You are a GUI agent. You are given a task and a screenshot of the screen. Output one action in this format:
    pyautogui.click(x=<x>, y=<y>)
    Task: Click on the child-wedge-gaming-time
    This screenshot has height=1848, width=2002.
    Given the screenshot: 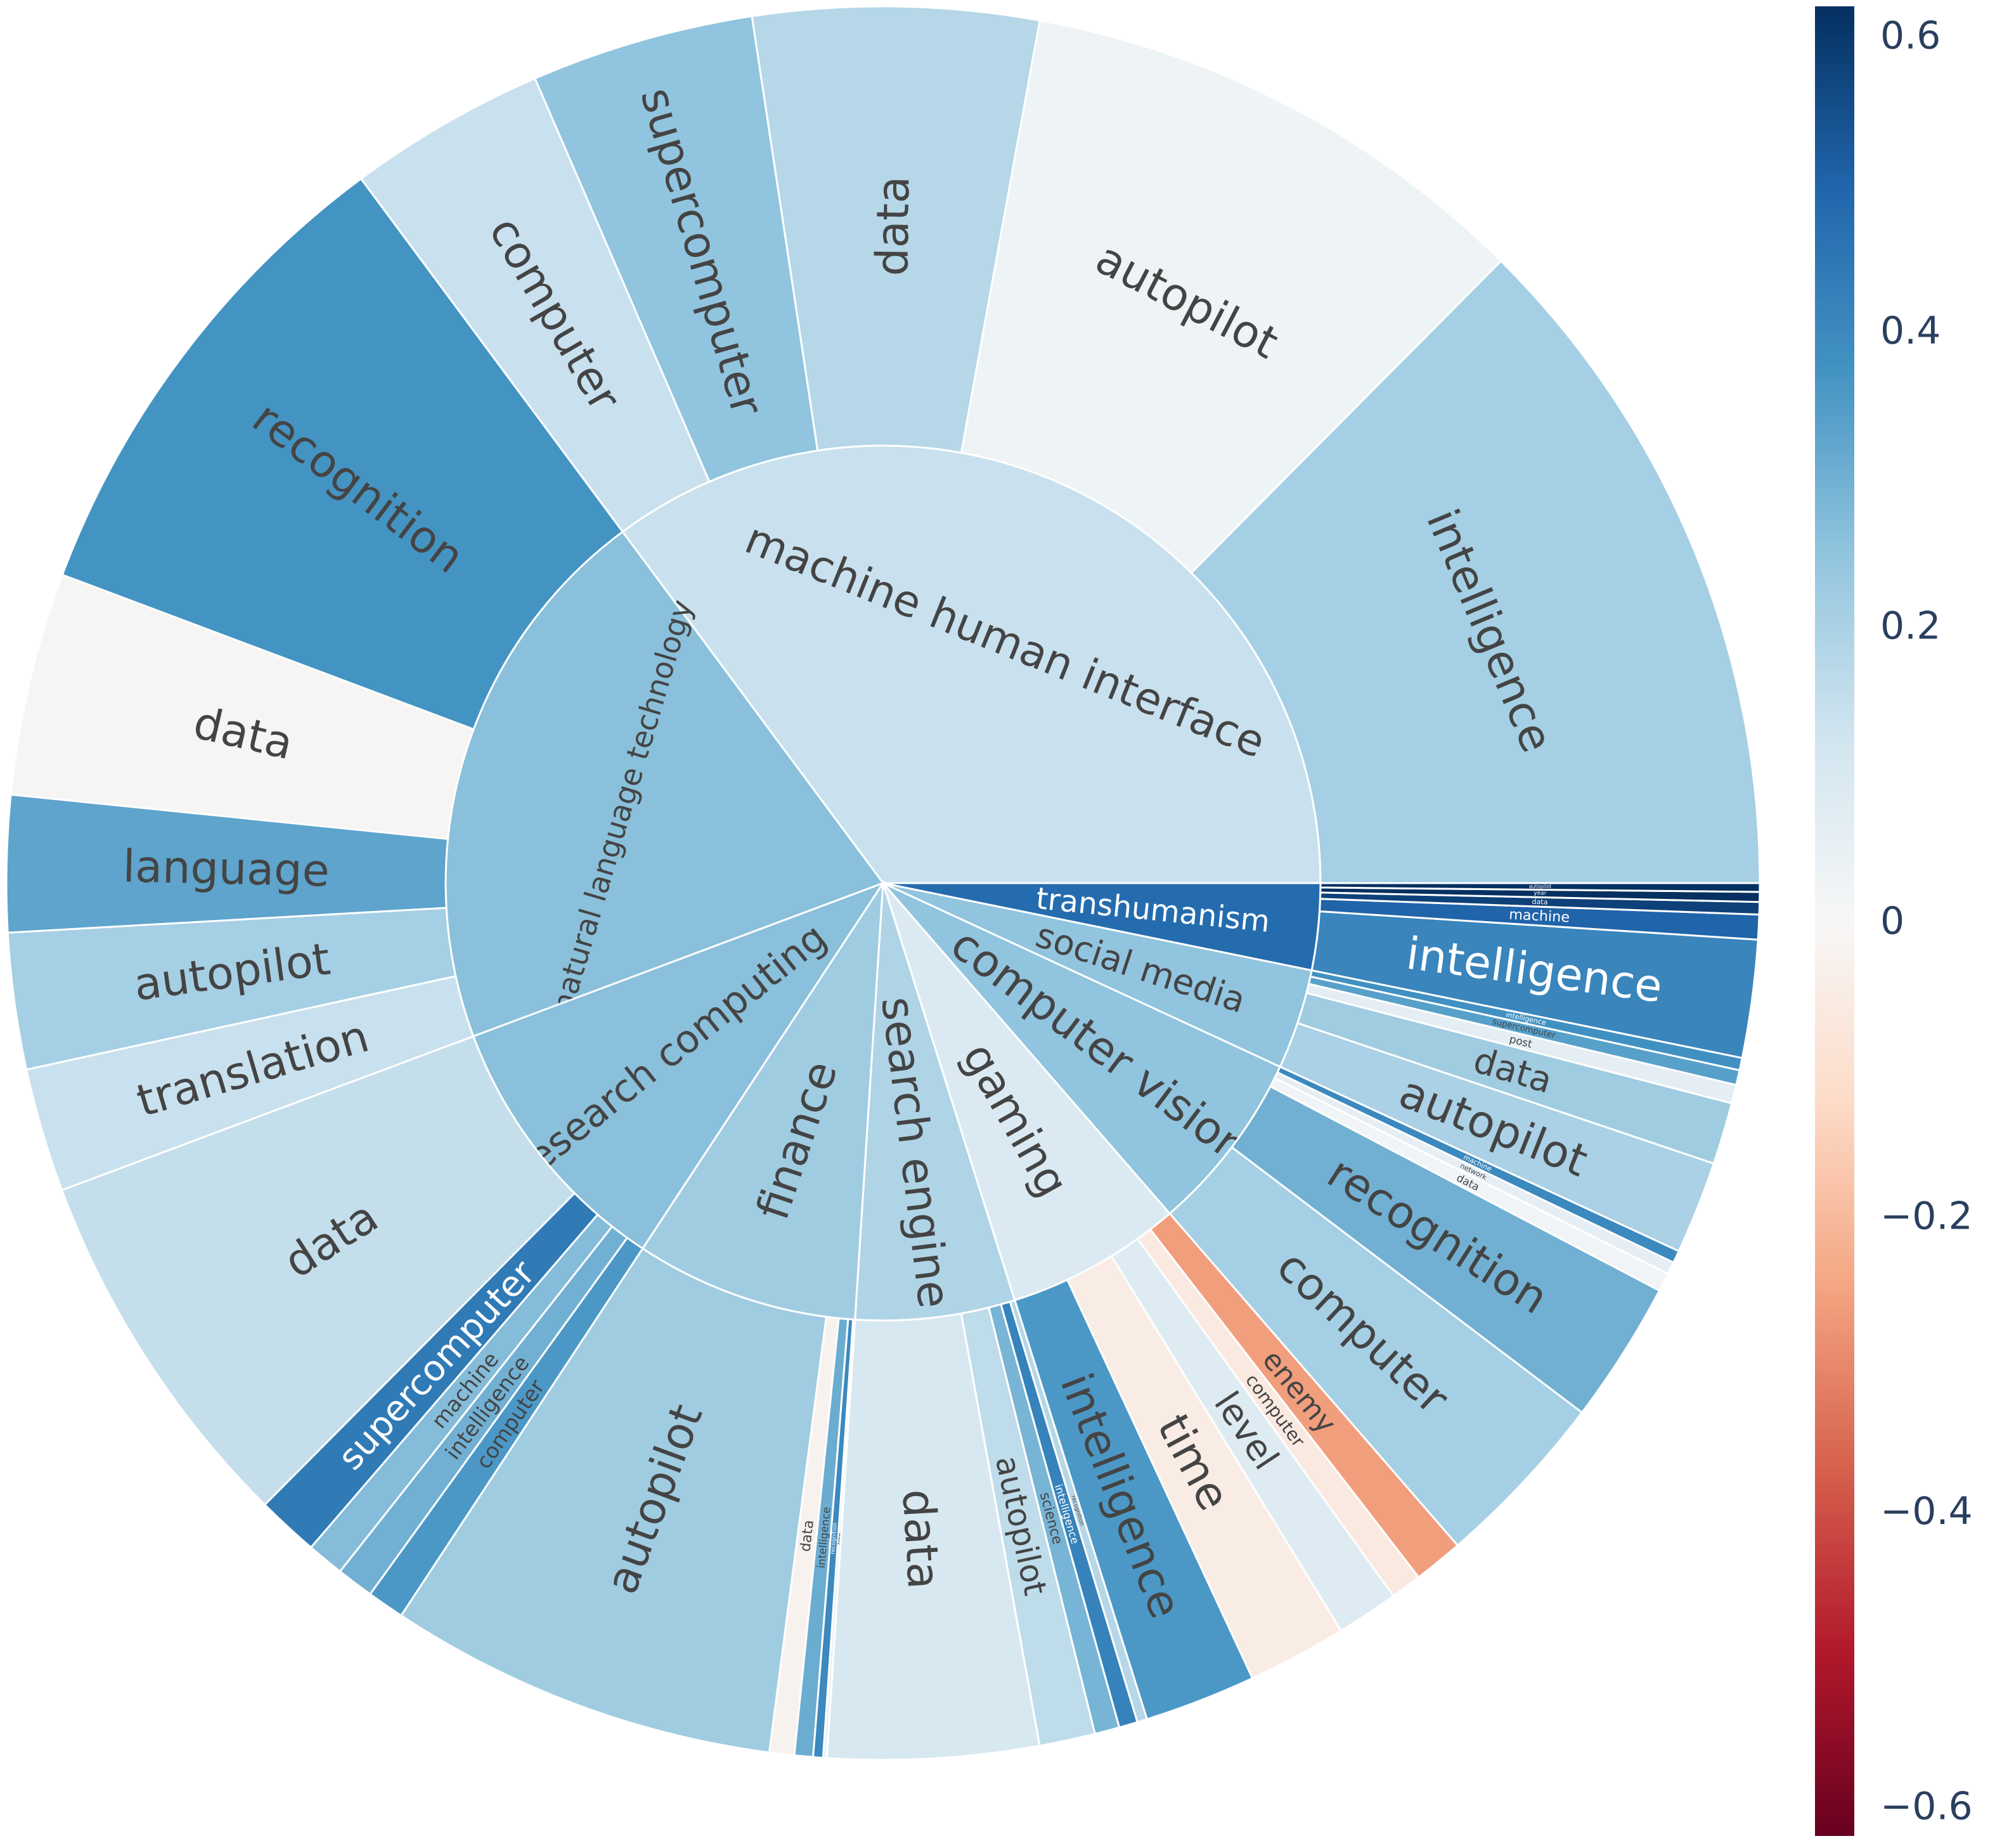 What is the action you would take?
    pyautogui.click(x=1204, y=1467)
    